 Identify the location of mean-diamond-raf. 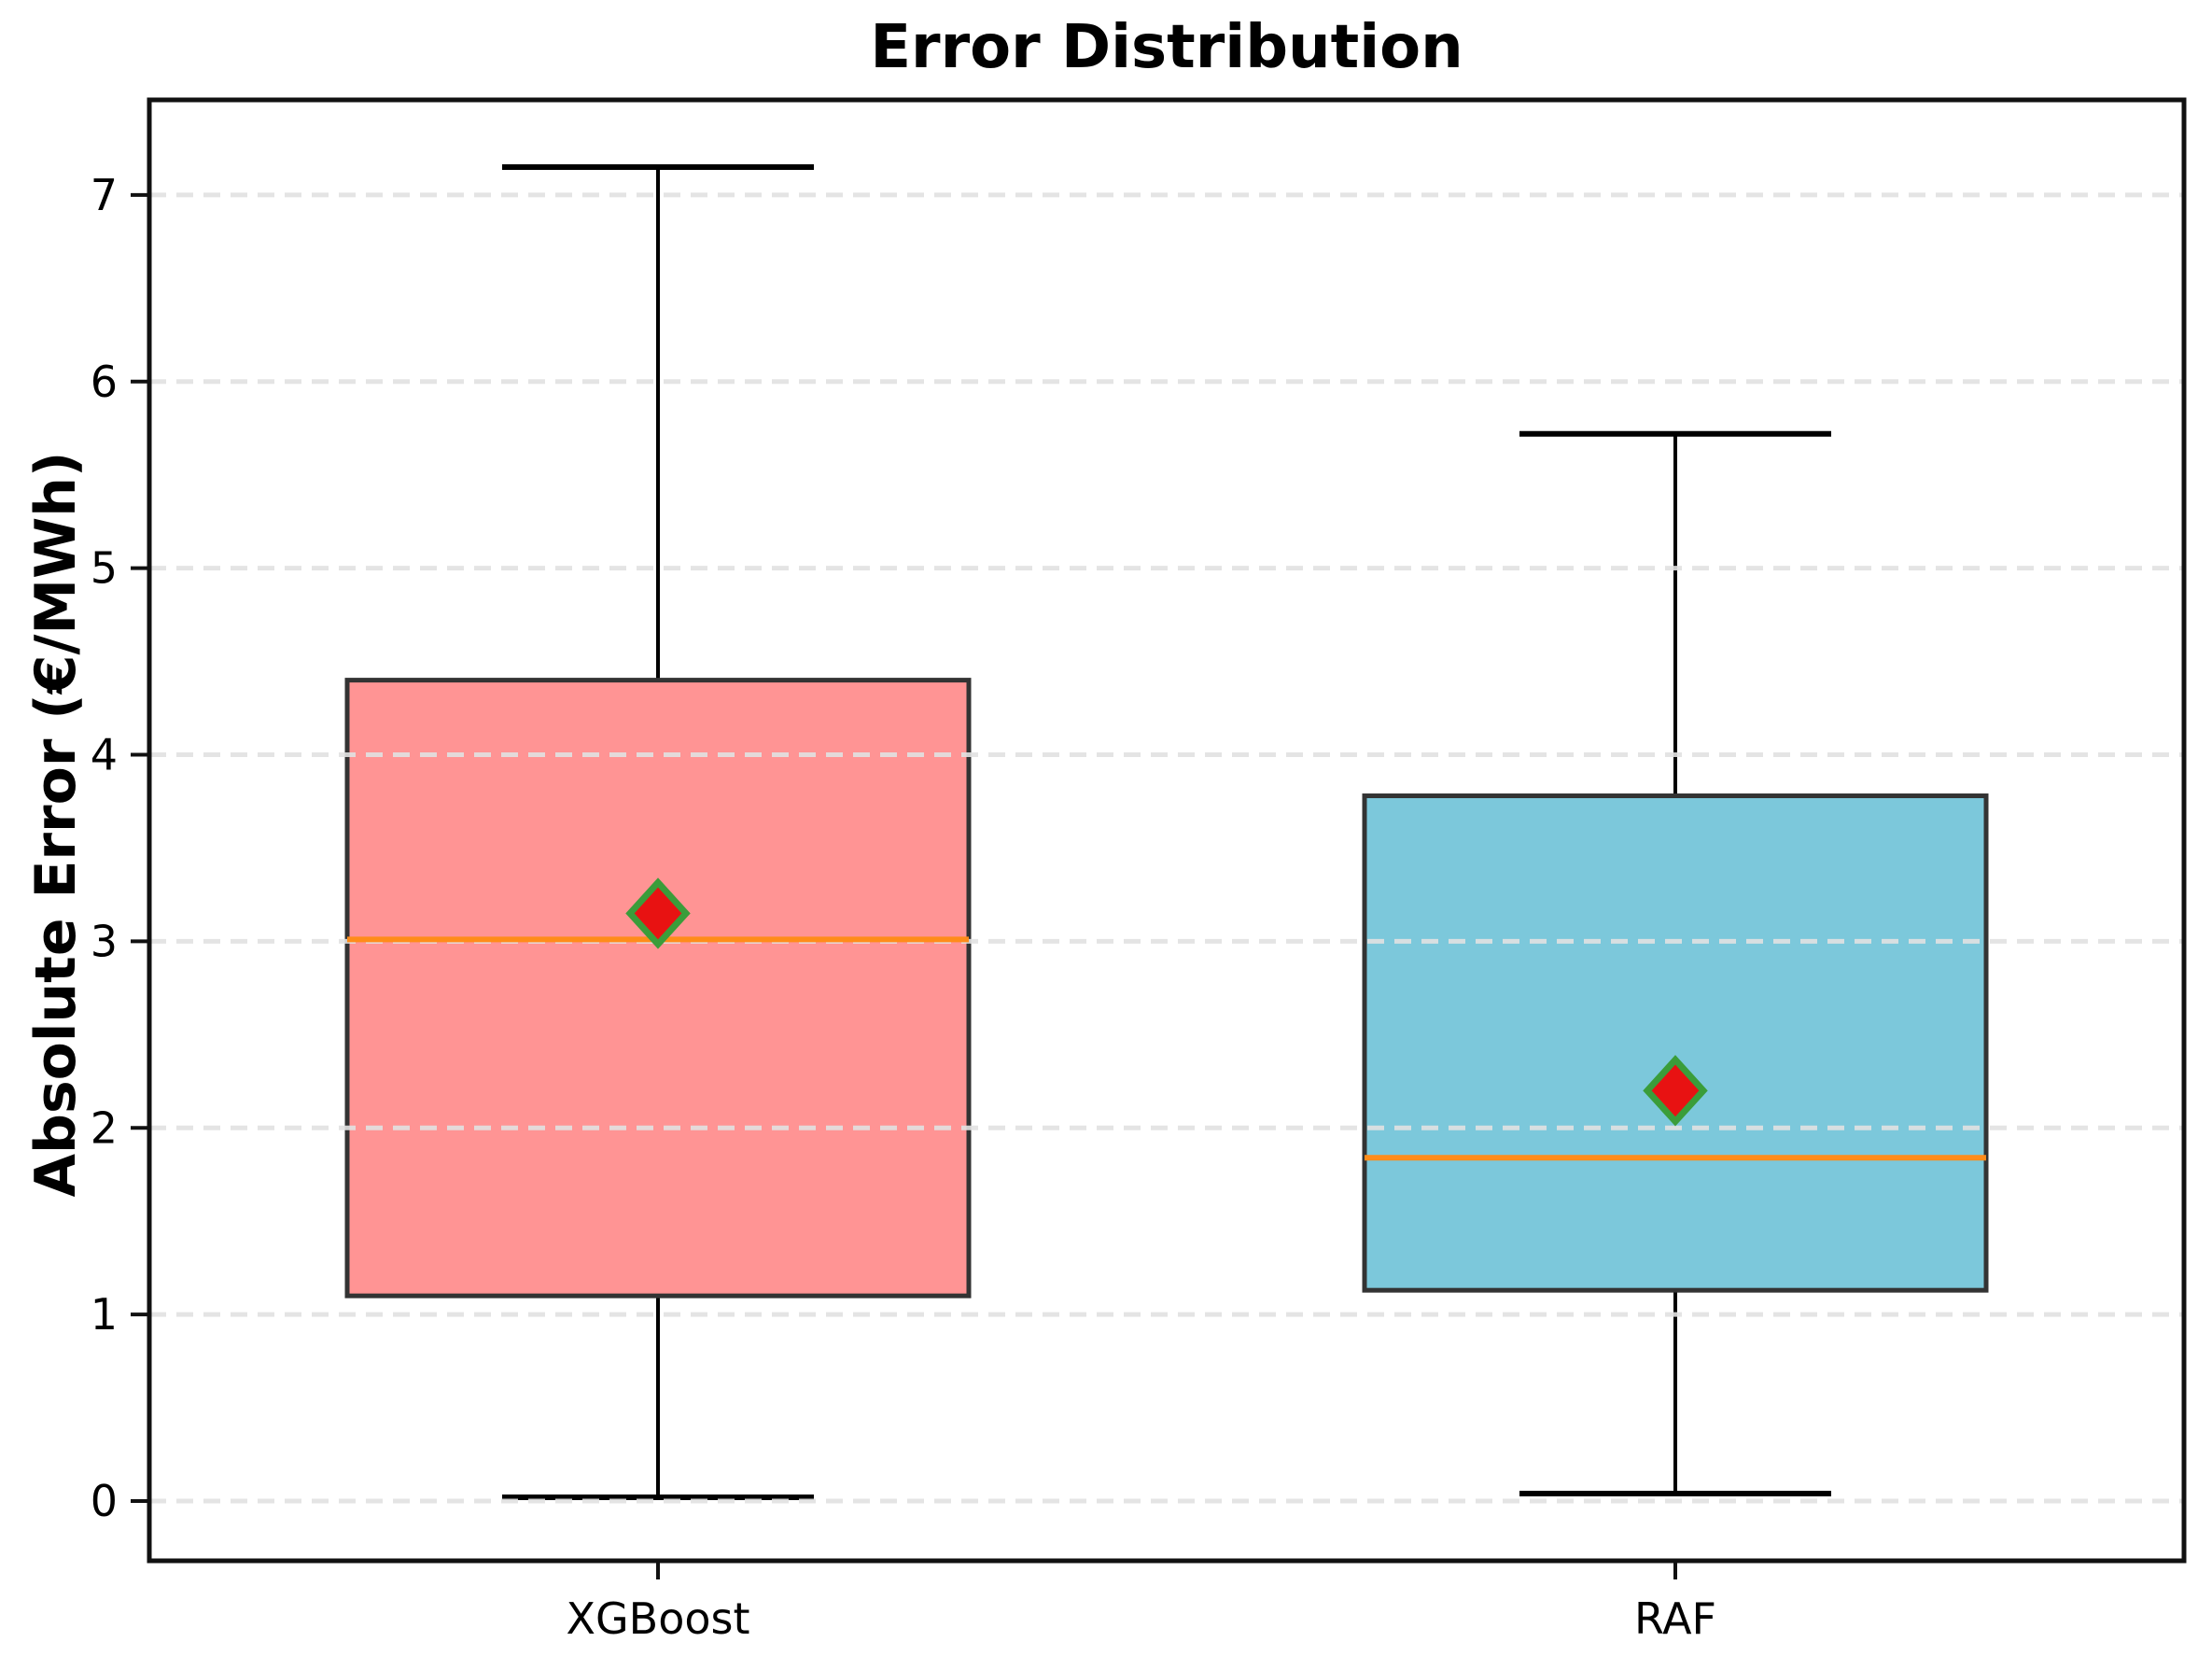
(1675, 1091).